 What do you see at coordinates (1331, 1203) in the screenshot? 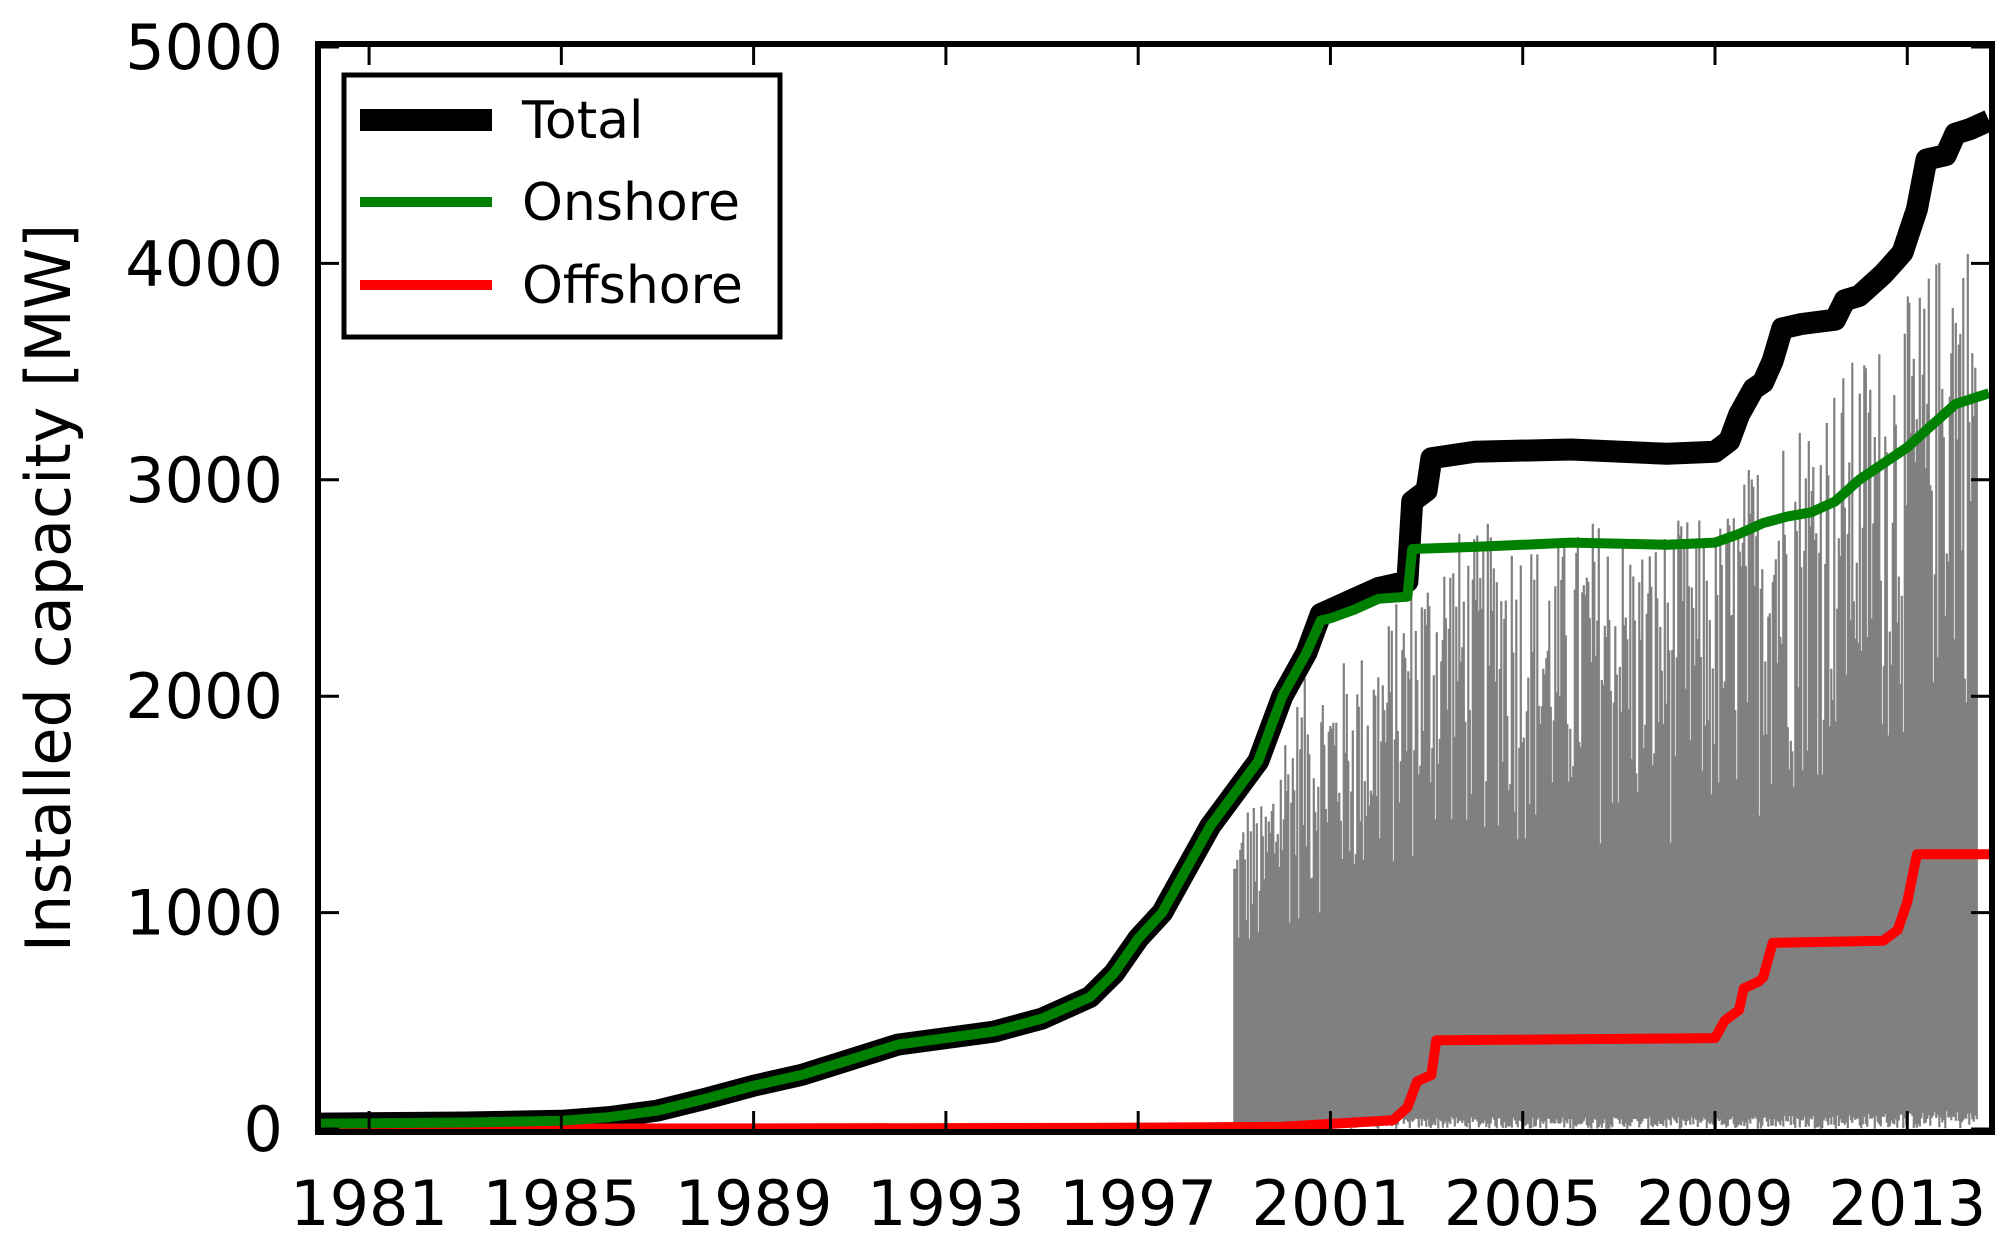
I see `x-tick-label: 2001` at bounding box center [1331, 1203].